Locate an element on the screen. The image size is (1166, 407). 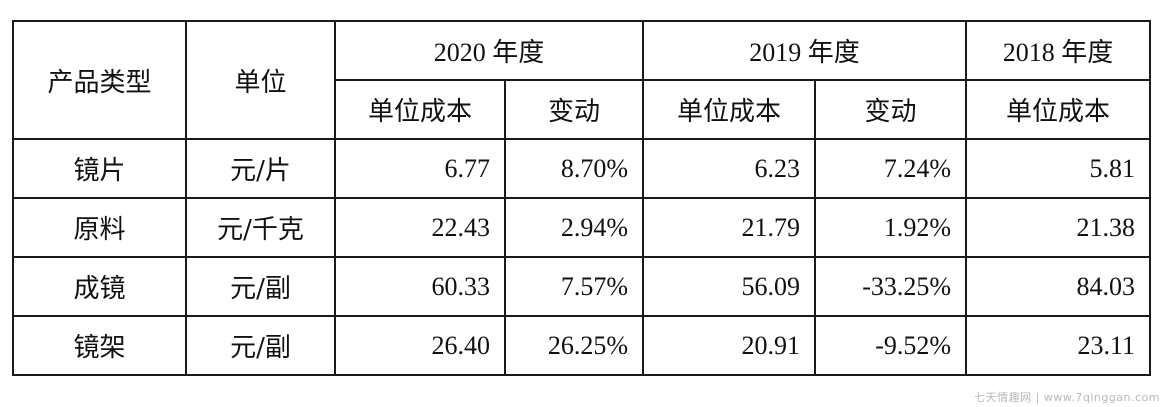
header-unit: 单位 is located at coordinates (260, 80).